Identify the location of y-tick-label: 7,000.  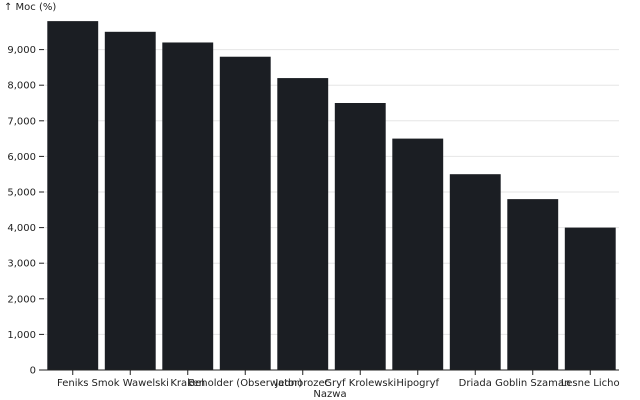
(21, 121).